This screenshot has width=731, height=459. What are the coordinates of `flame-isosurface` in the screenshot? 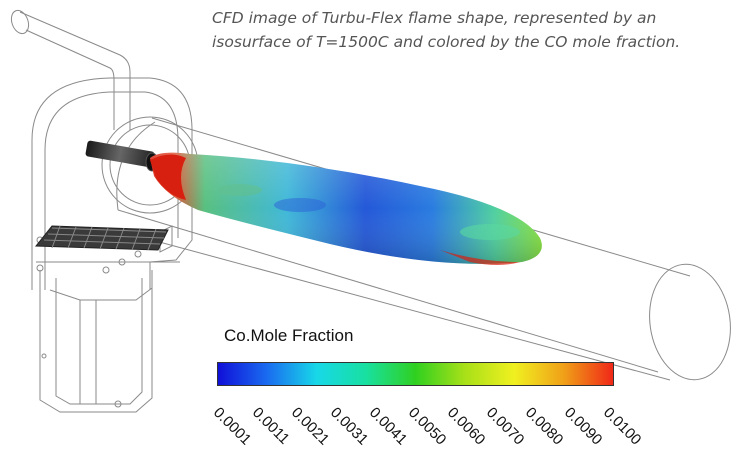 It's located at (346, 208).